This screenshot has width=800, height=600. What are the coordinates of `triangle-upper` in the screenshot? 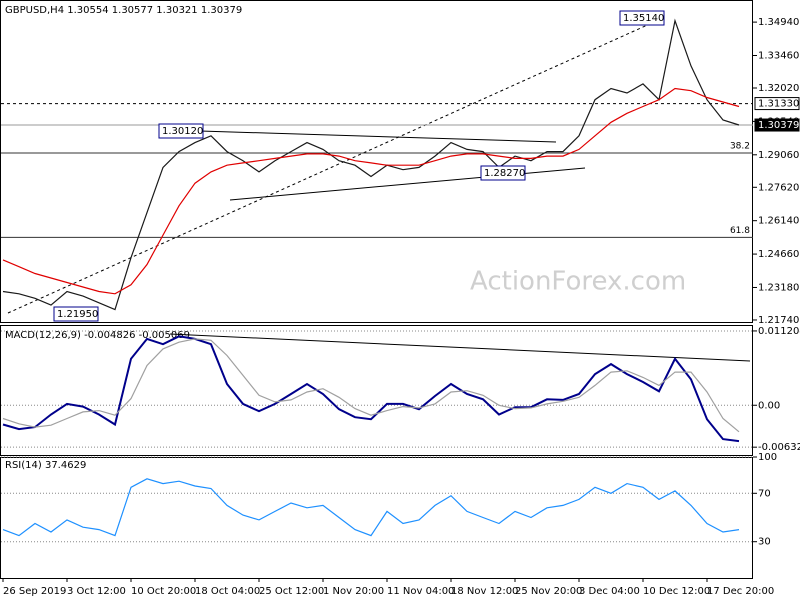 It's located at (378, 136).